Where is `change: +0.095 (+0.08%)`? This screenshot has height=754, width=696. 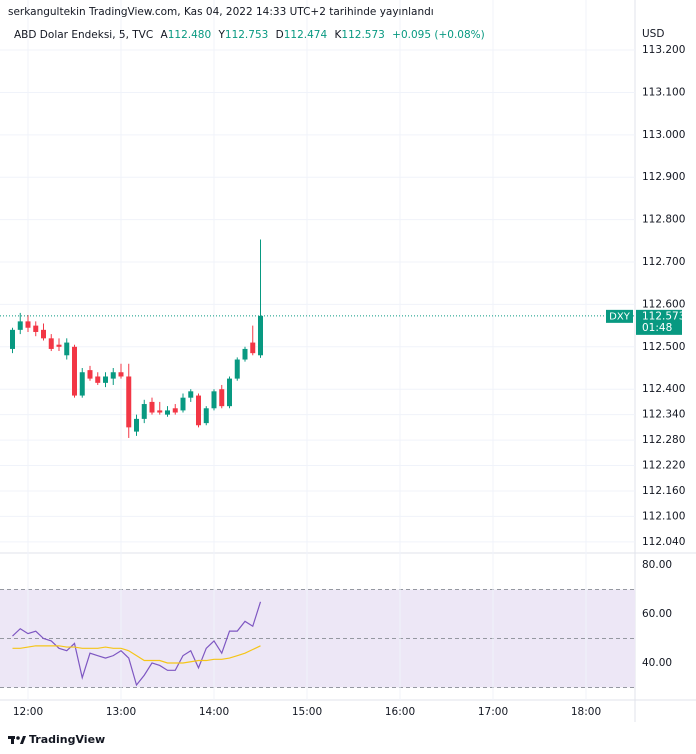 change: +0.095 (+0.08%) is located at coordinates (438, 35).